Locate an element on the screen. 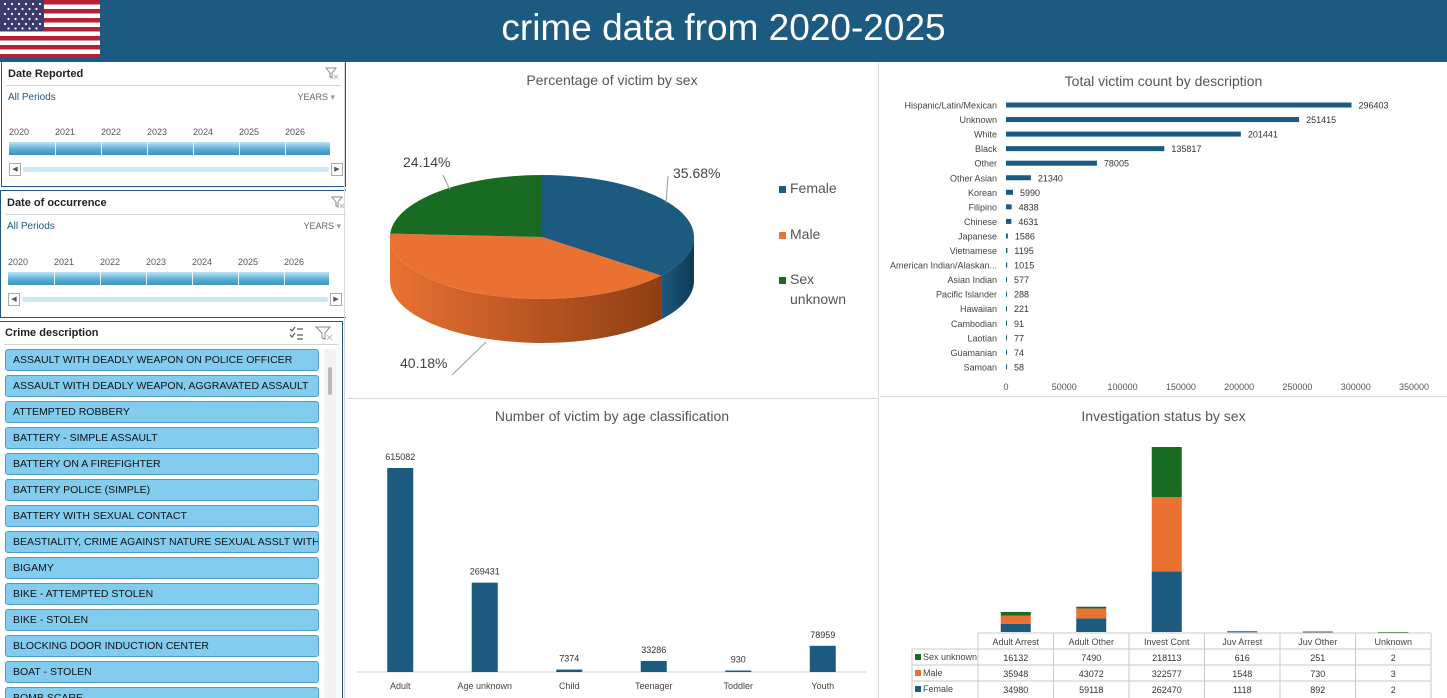 Image resolution: width=1447 pixels, height=698 pixels. pie-slice-sex-unknown is located at coordinates (466, 206).